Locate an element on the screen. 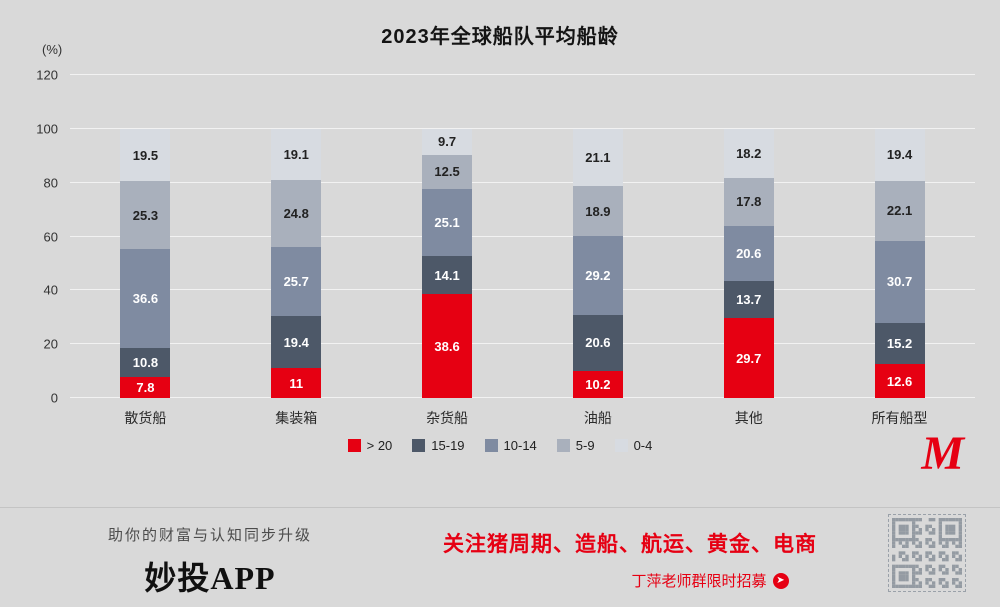 This screenshot has height=607, width=1000. y-axis-tick-label: 0 is located at coordinates (54, 398).